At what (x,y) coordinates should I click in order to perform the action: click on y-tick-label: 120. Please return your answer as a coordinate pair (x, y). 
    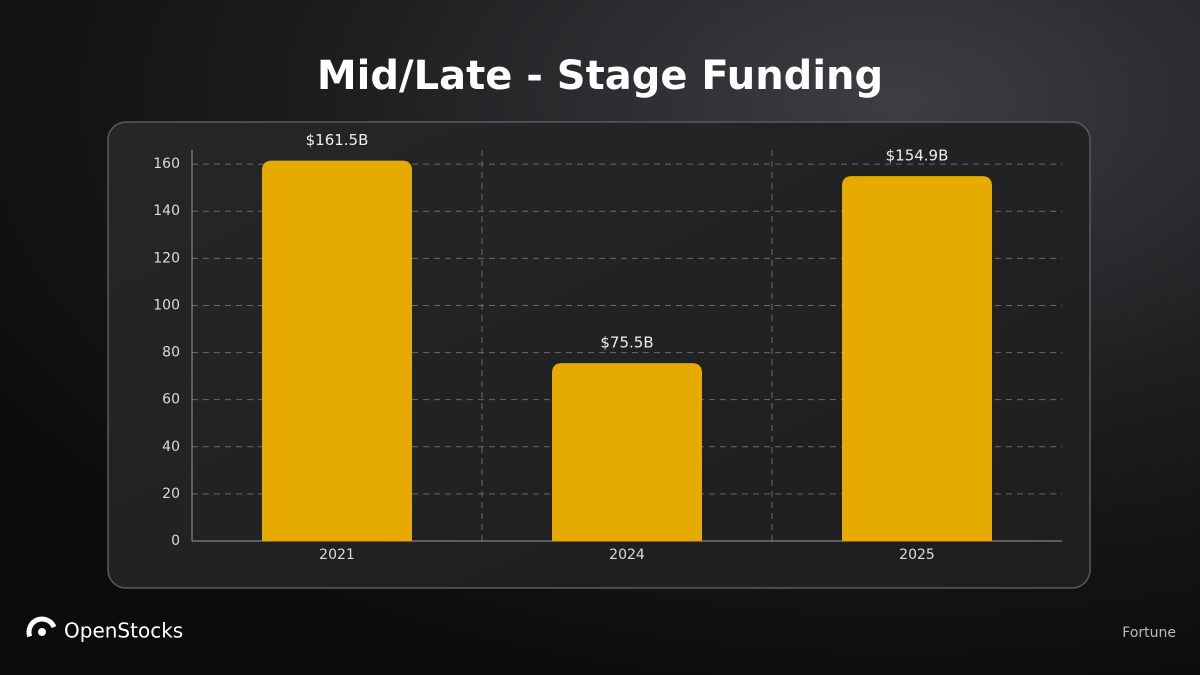
    Looking at the image, I should click on (166, 258).